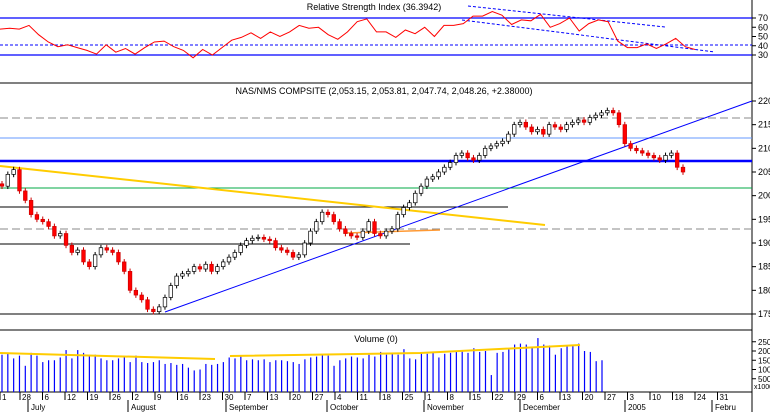 This screenshot has width=770, height=412. Describe the element at coordinates (344, 407) in the screenshot. I see `x-month-label: October` at that location.